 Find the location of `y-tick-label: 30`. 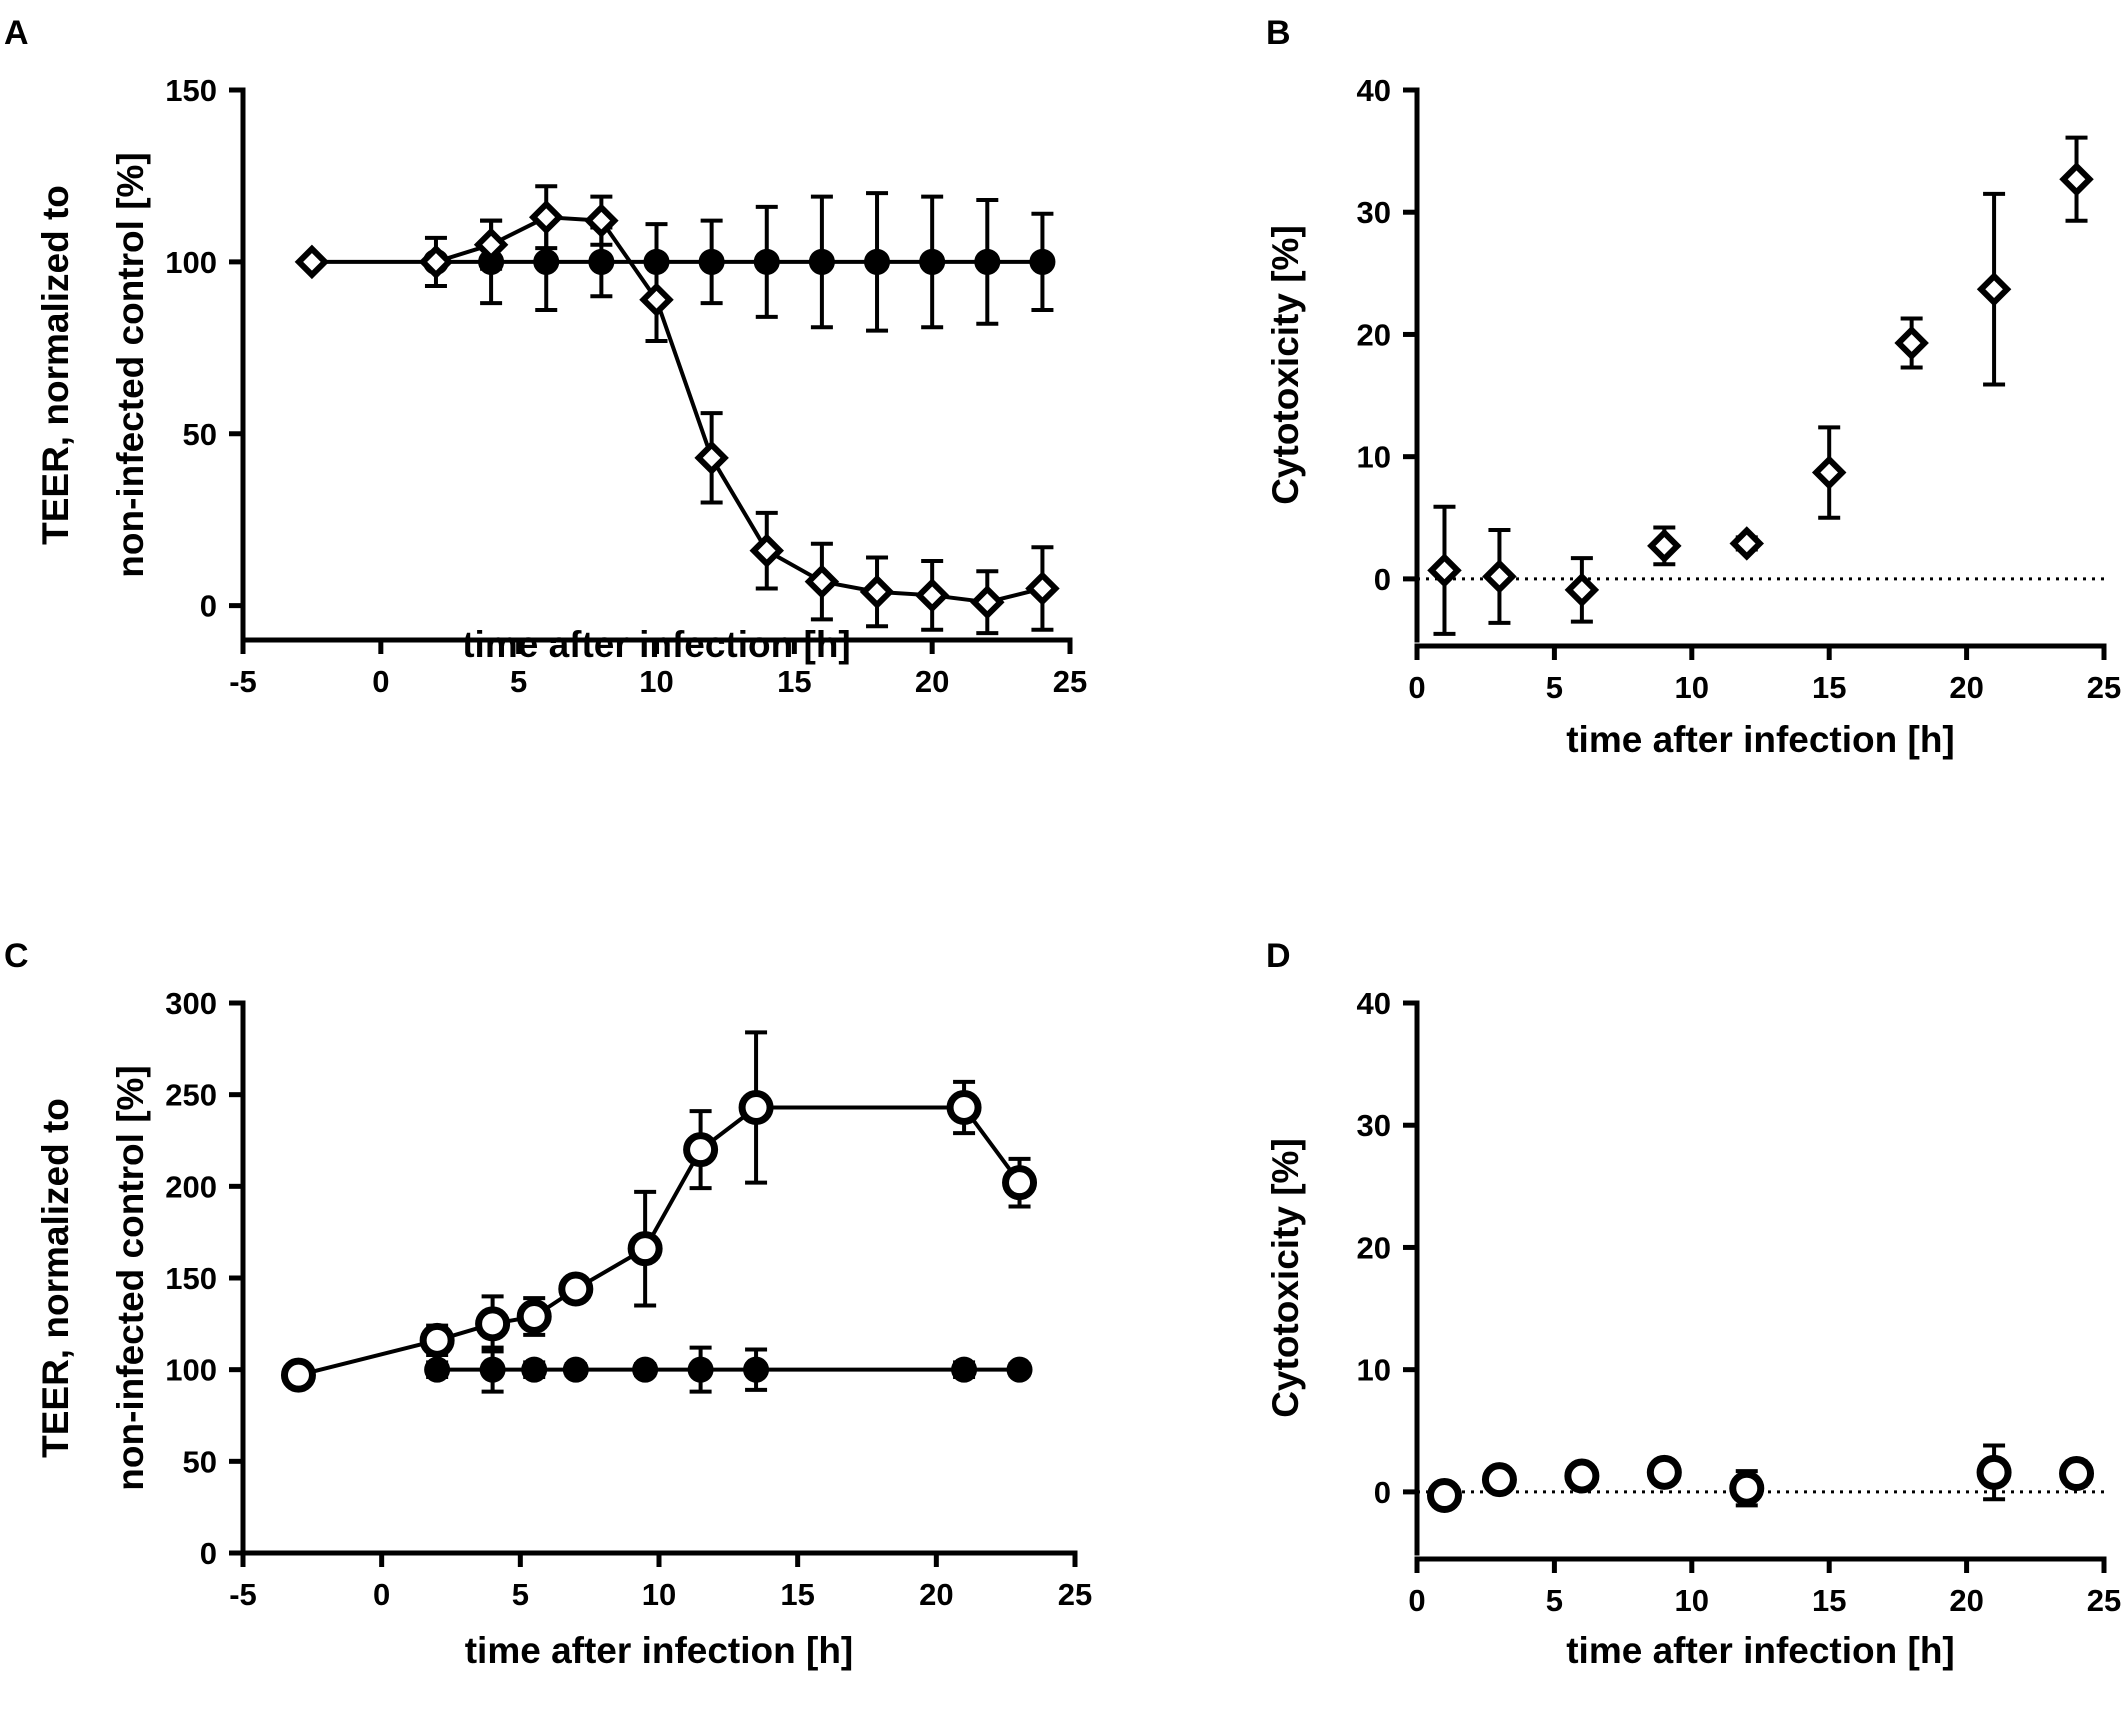

y-tick-label: 30 is located at coordinates (1374, 1125).